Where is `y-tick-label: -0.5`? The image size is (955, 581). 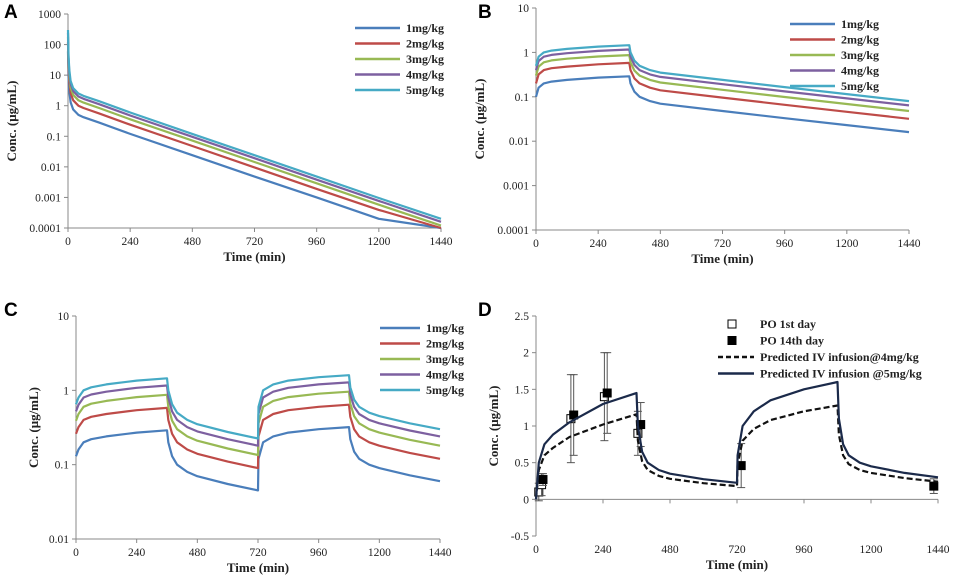 y-tick-label: -0.5 is located at coordinates (520, 537).